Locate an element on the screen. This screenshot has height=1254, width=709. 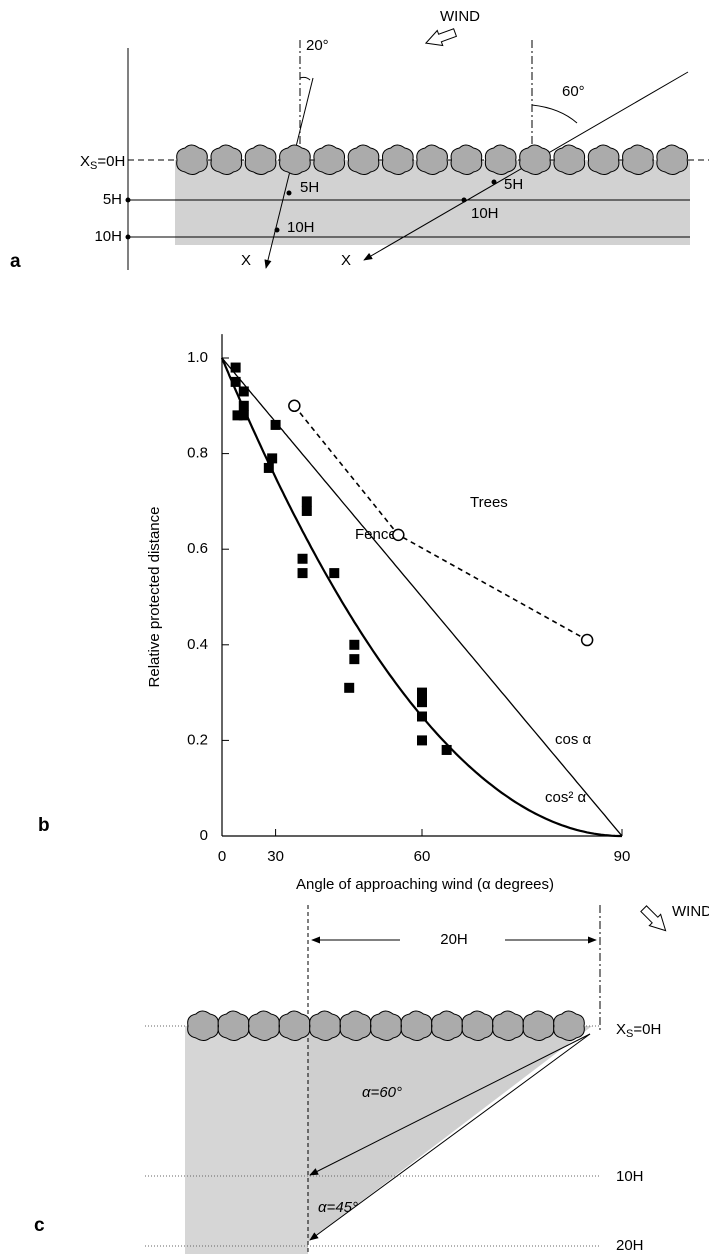
series-label: Fences is located at coordinates (379, 534).